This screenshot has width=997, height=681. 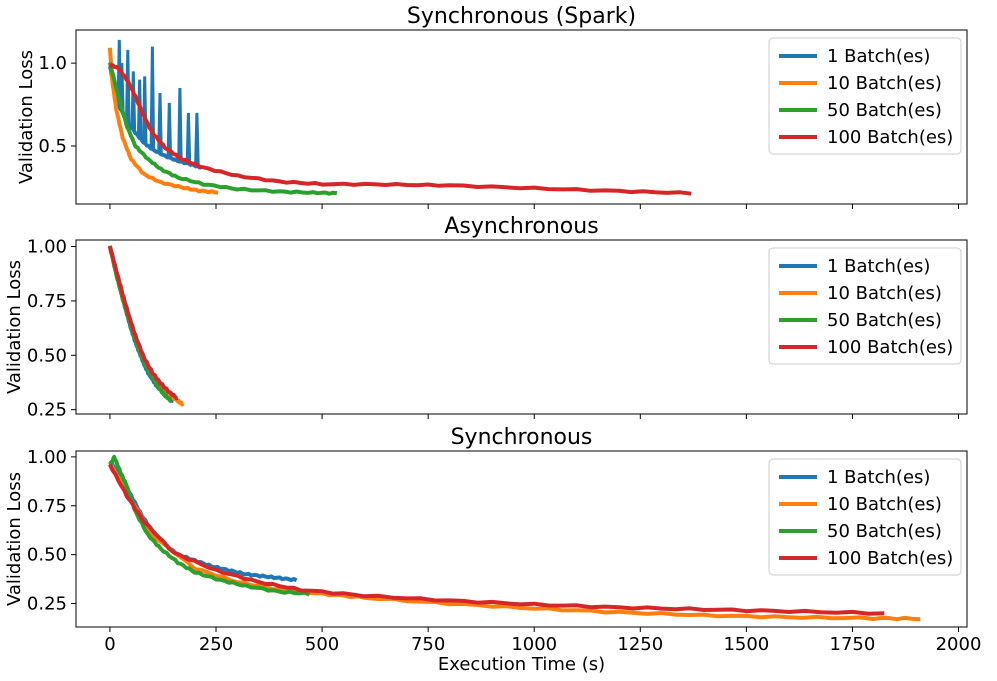 What do you see at coordinates (853, 644) in the screenshot?
I see `x-tick-label: 1750` at bounding box center [853, 644].